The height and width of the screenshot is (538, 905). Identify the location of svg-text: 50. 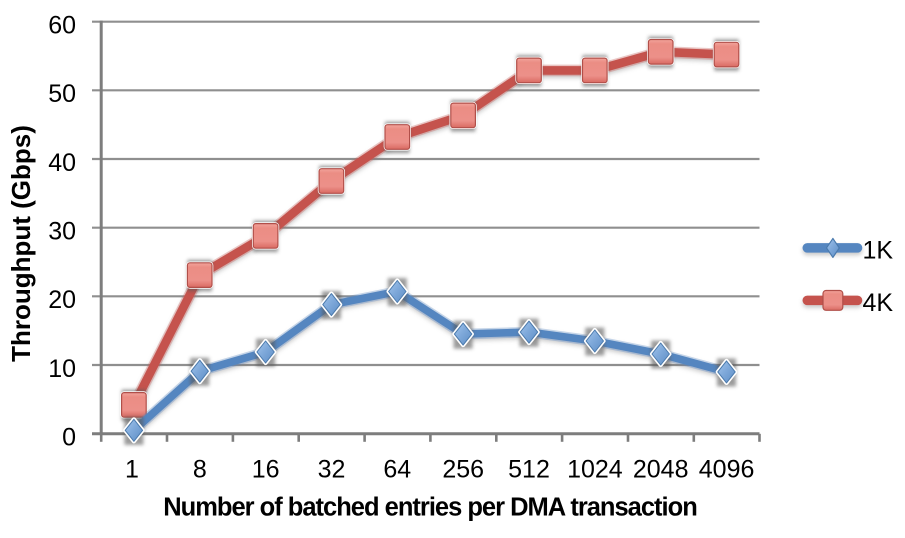
(62, 94).